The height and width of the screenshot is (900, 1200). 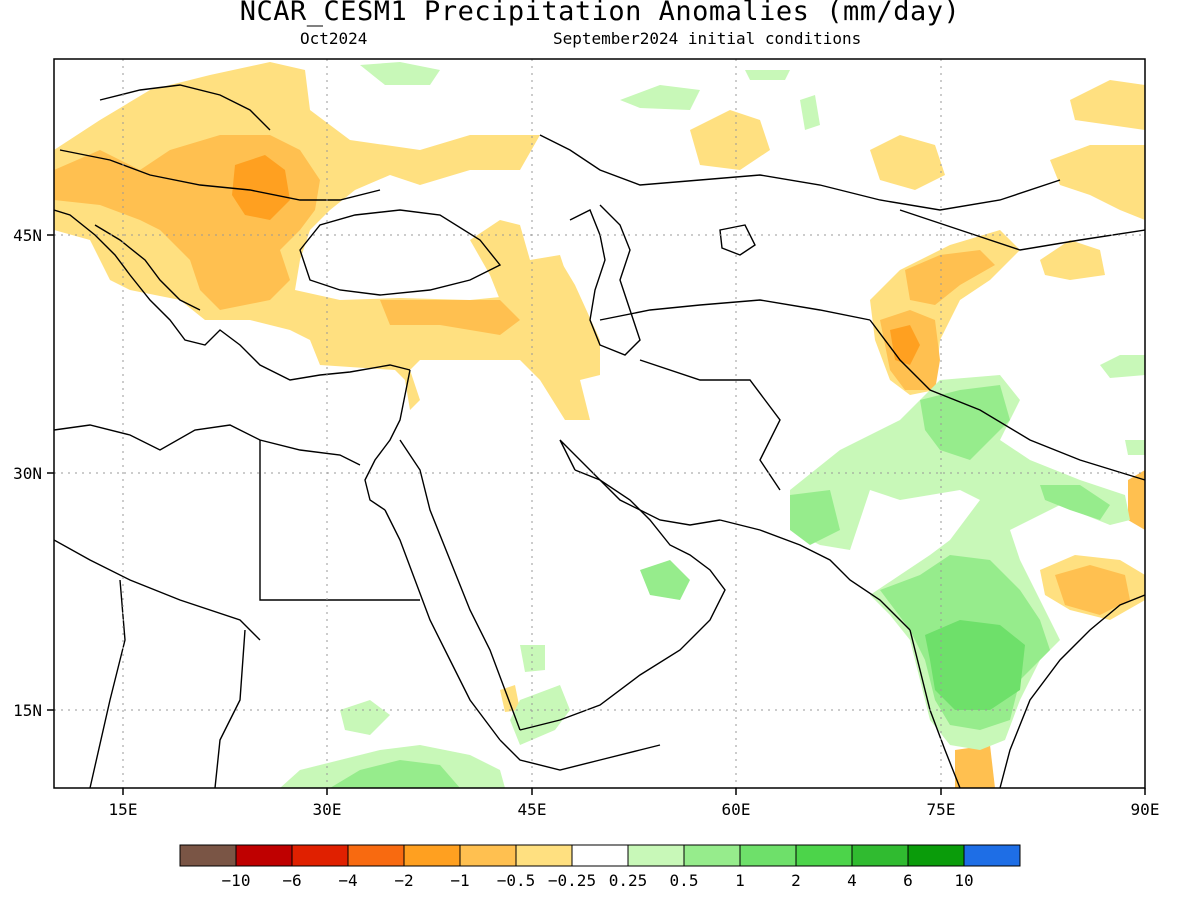 What do you see at coordinates (572, 880) in the screenshot?
I see `colorbar-tick-label: −0.25` at bounding box center [572, 880].